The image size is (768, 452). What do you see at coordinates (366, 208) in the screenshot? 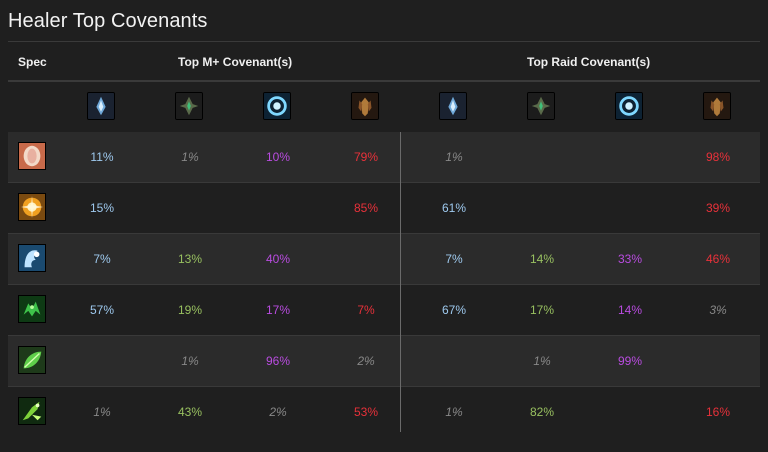
I see `mplus-venthyr-value: 85%` at bounding box center [366, 208].